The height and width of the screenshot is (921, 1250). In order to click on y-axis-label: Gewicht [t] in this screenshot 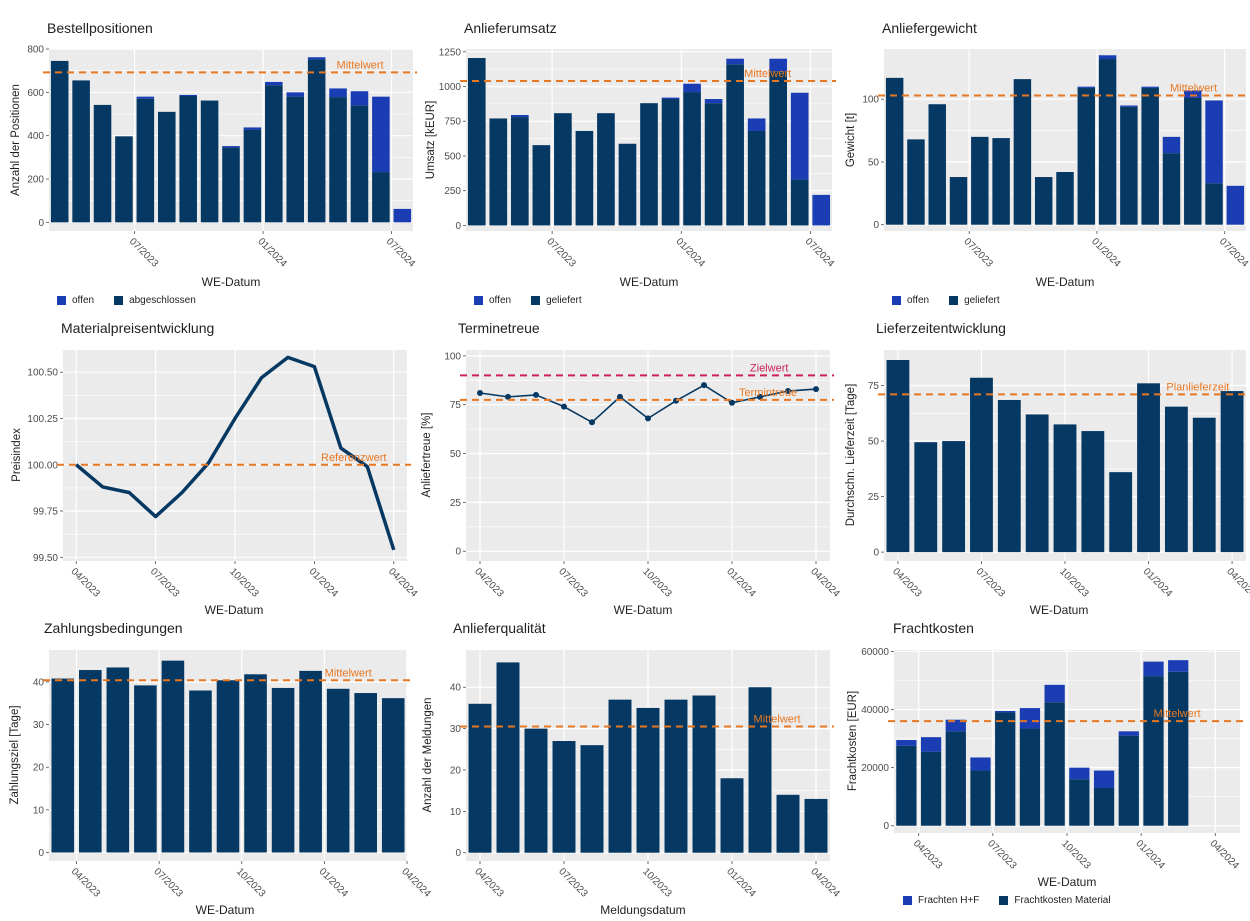, I will do `click(851, 140)`.